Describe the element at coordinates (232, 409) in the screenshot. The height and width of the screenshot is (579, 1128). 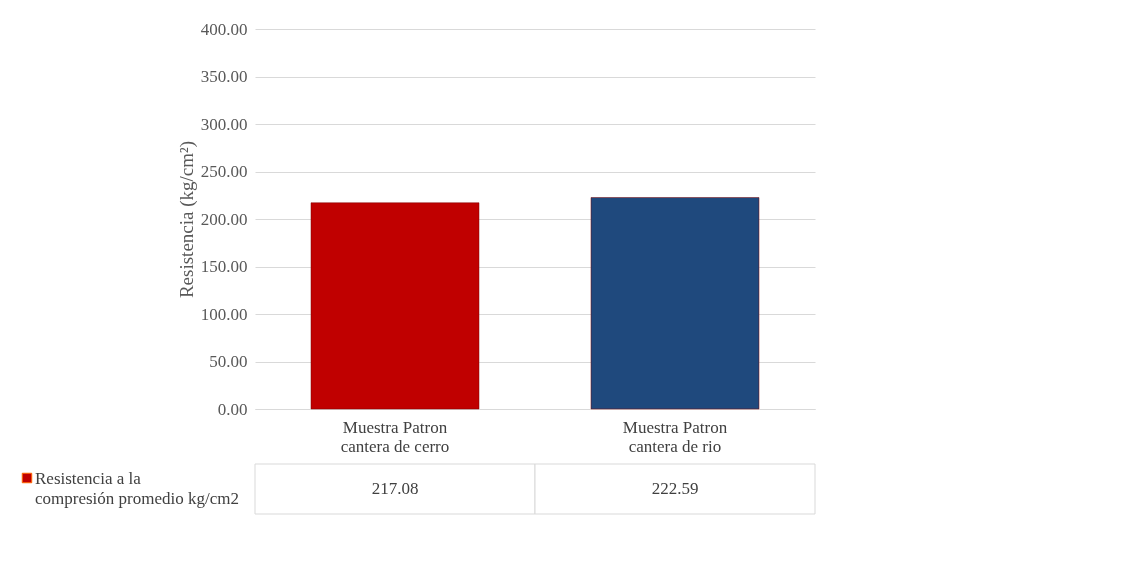
I see `y-tick-label: 0.00` at that location.